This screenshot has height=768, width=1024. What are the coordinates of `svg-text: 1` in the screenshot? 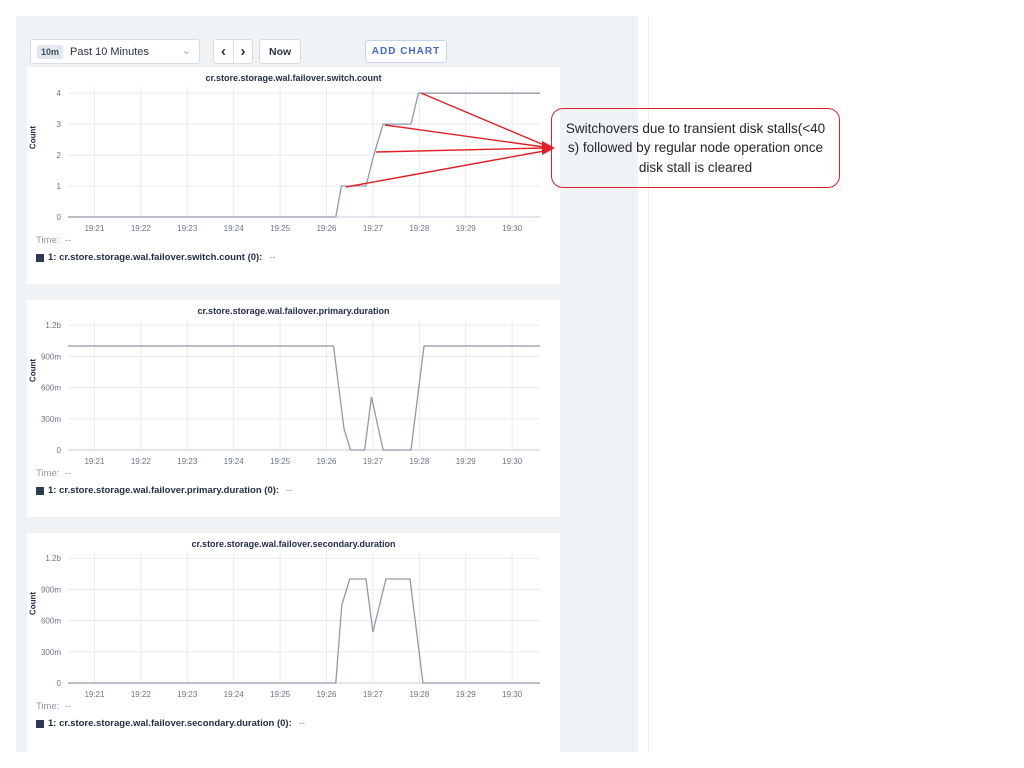 It's located at (59, 186).